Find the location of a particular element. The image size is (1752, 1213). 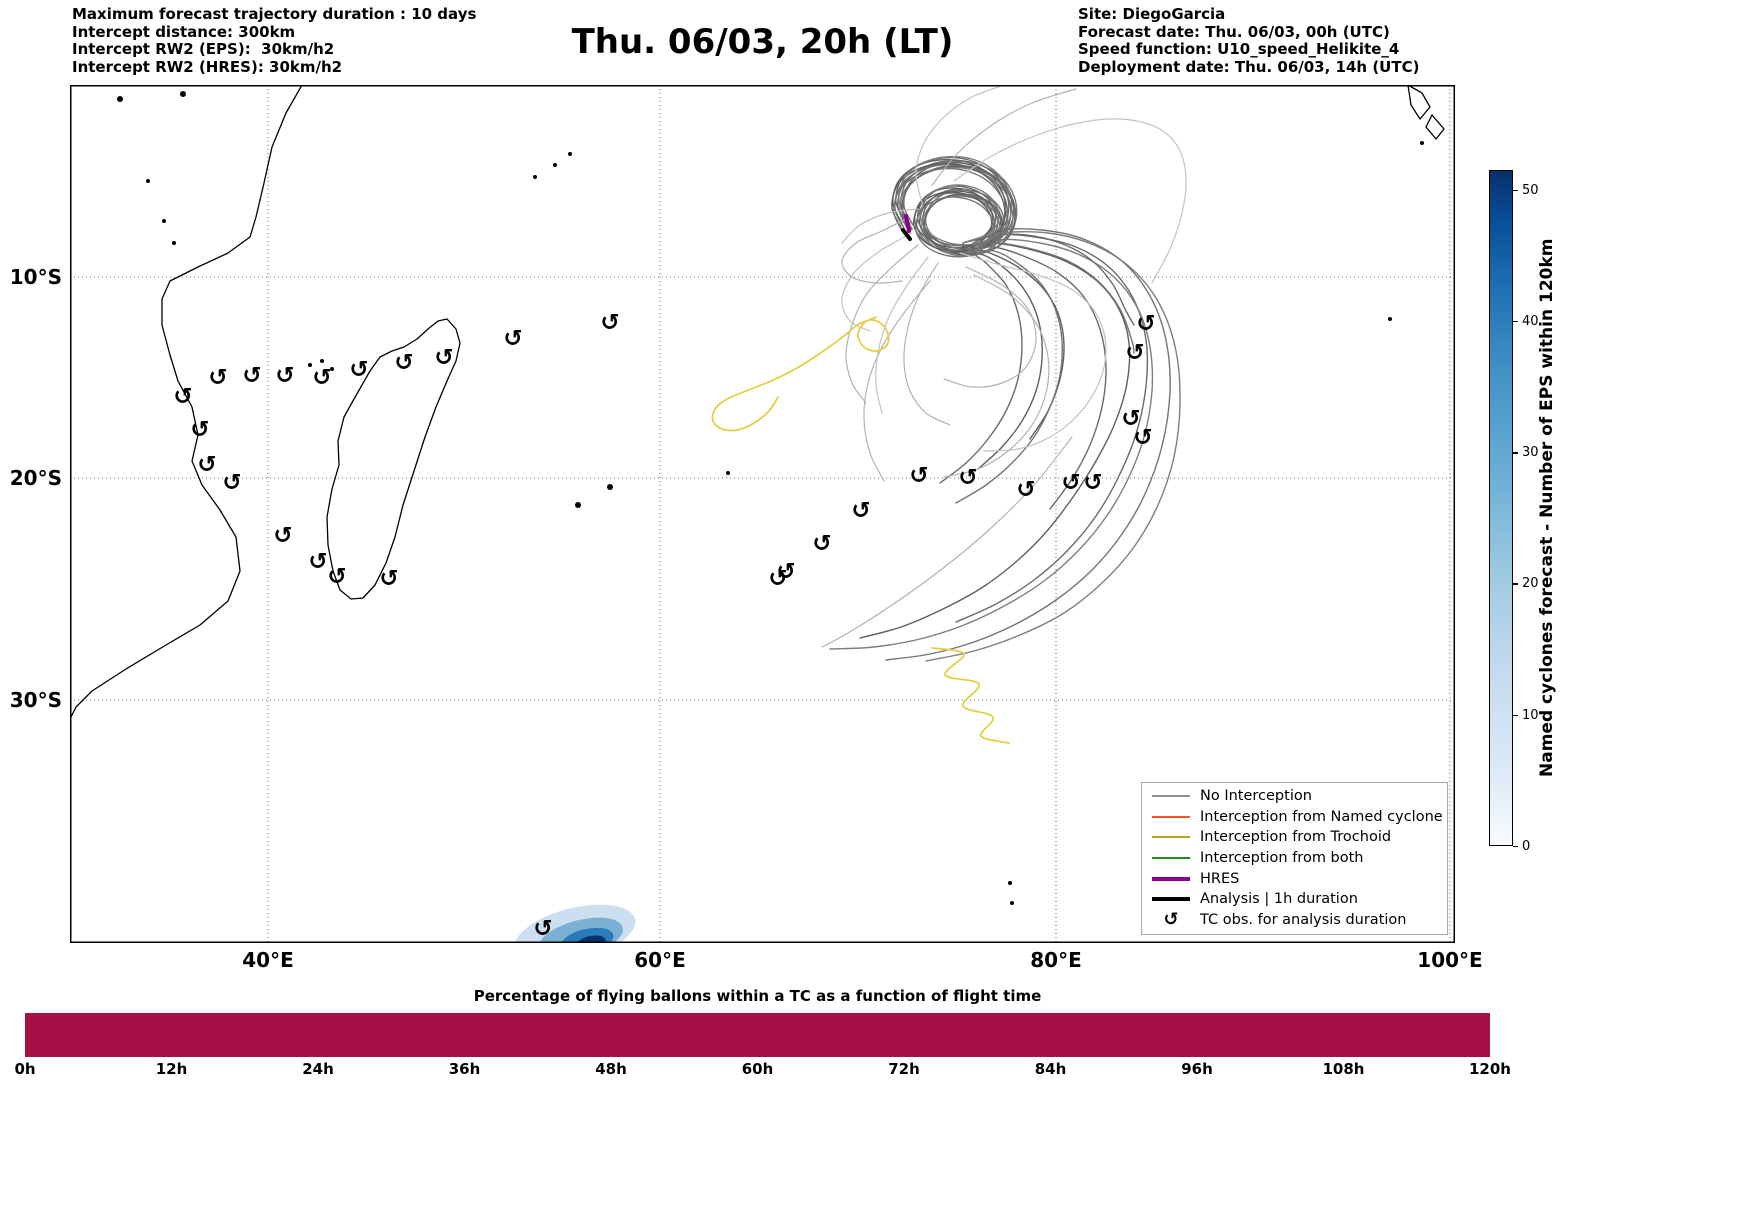

colorbar-tick-label: 40 is located at coordinates (1530, 321).